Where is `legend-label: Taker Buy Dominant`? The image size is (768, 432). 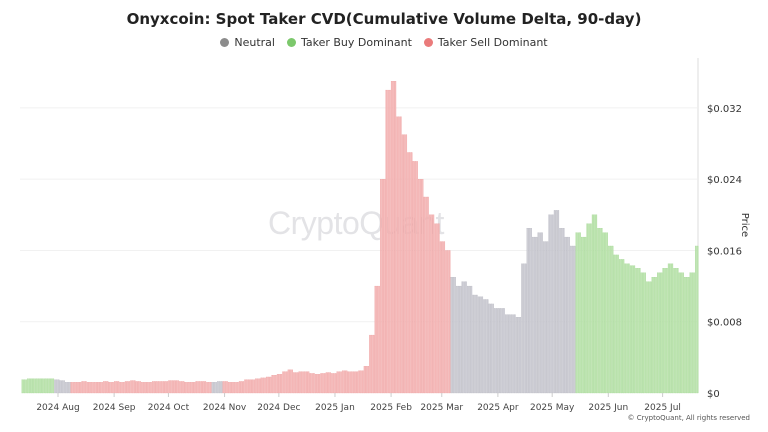
legend-label: Taker Buy Dominant is located at coordinates (356, 42).